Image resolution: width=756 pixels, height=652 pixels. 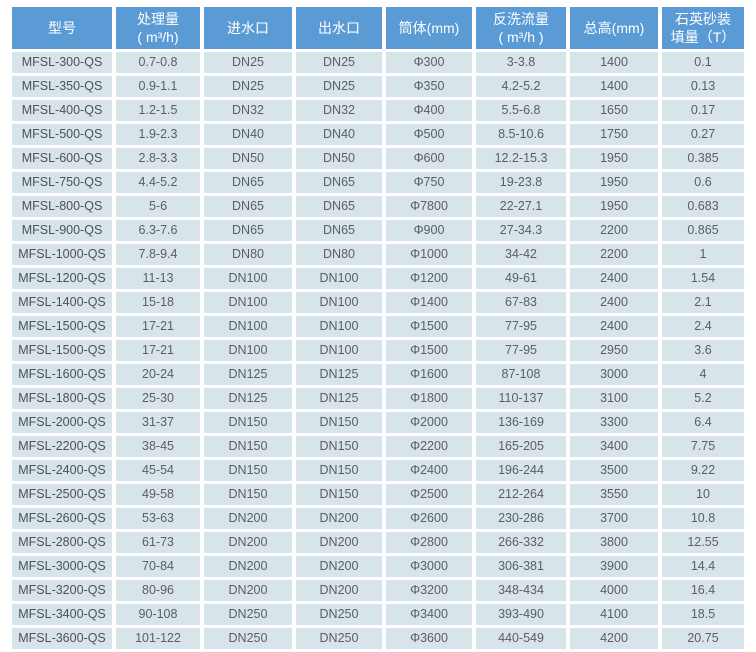 I want to click on cell-backwash-flow: 19-23.8, so click(x=521, y=182).